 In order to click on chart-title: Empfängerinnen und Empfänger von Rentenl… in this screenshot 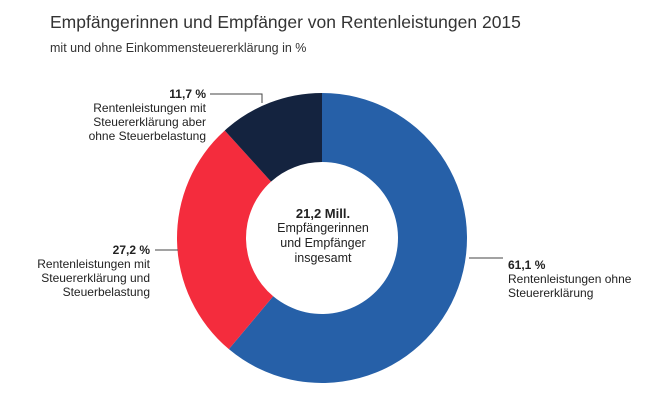, I will do `click(285, 22)`.